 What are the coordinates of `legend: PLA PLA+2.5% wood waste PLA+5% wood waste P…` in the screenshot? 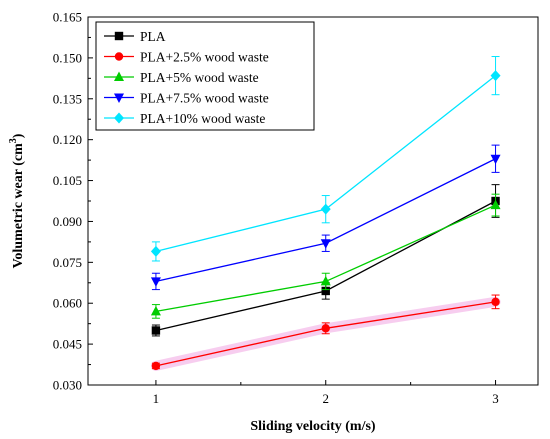 It's located at (205, 76).